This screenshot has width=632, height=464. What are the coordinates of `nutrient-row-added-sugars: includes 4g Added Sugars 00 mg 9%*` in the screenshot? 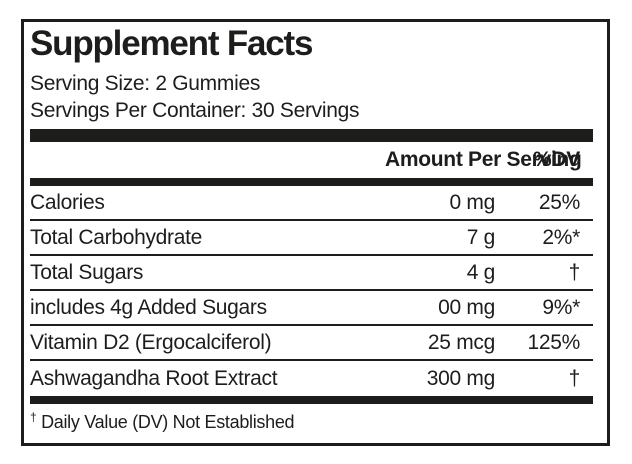 It's located at (311, 308).